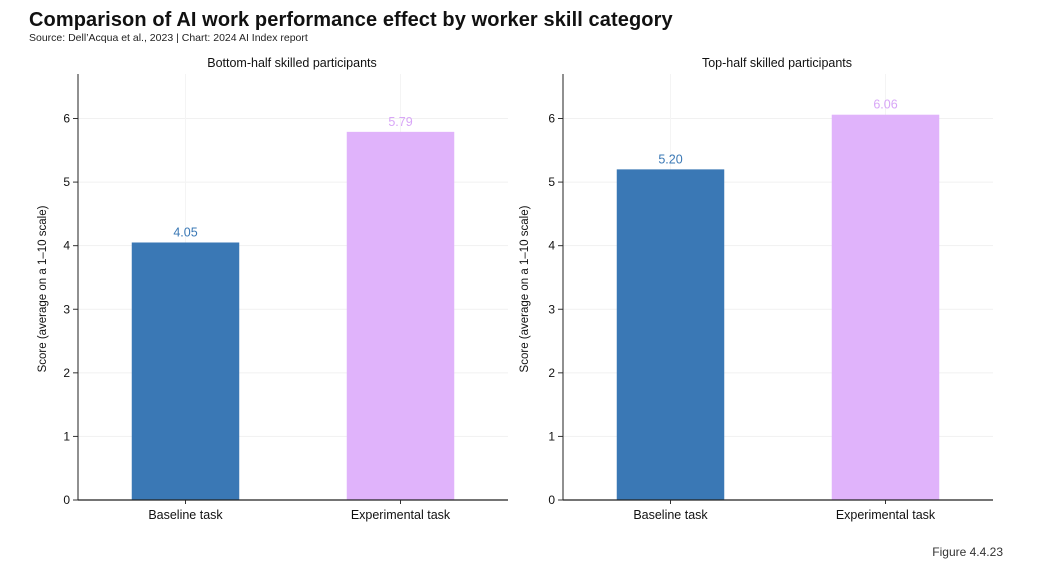  I want to click on bottom-half-y-tick-label: 2, so click(66, 373).